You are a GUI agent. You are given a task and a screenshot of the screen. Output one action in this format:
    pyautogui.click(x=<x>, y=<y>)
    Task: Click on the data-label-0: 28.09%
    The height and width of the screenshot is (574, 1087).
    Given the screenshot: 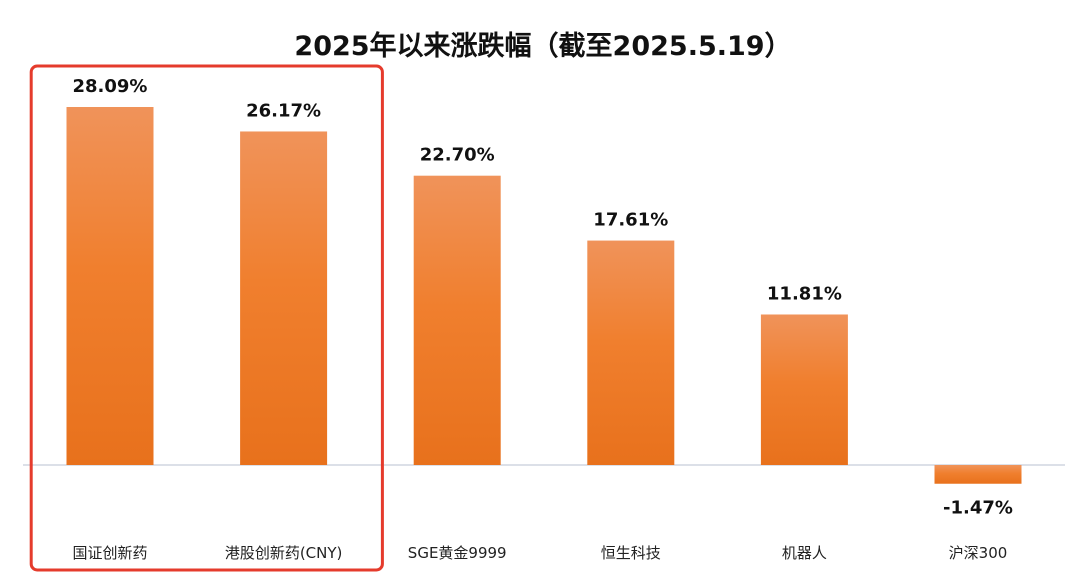 What is the action you would take?
    pyautogui.click(x=110, y=86)
    